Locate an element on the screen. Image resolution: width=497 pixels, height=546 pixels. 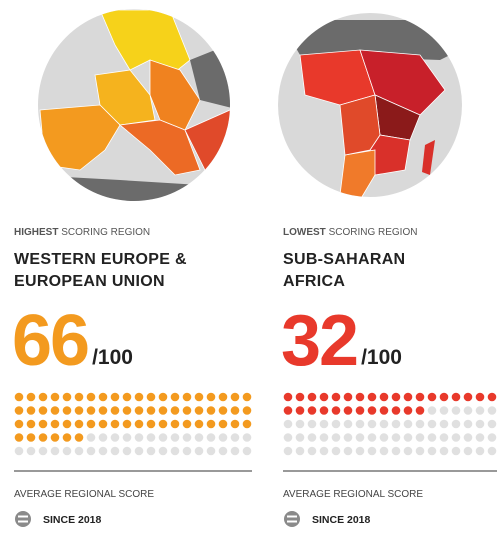
region-name: SUB-SAHARAN is located at coordinates (344, 259).